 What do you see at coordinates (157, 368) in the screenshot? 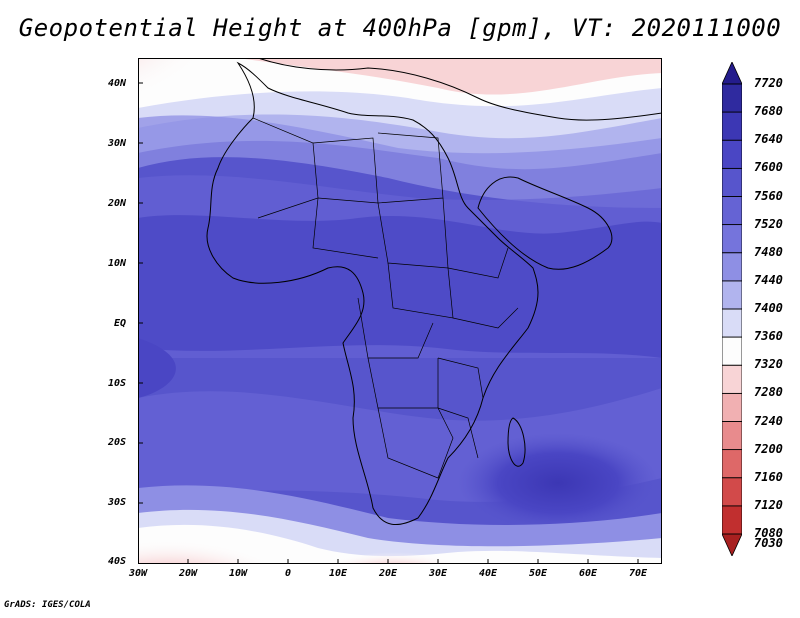
I see `field-atlantic-deep` at bounding box center [157, 368].